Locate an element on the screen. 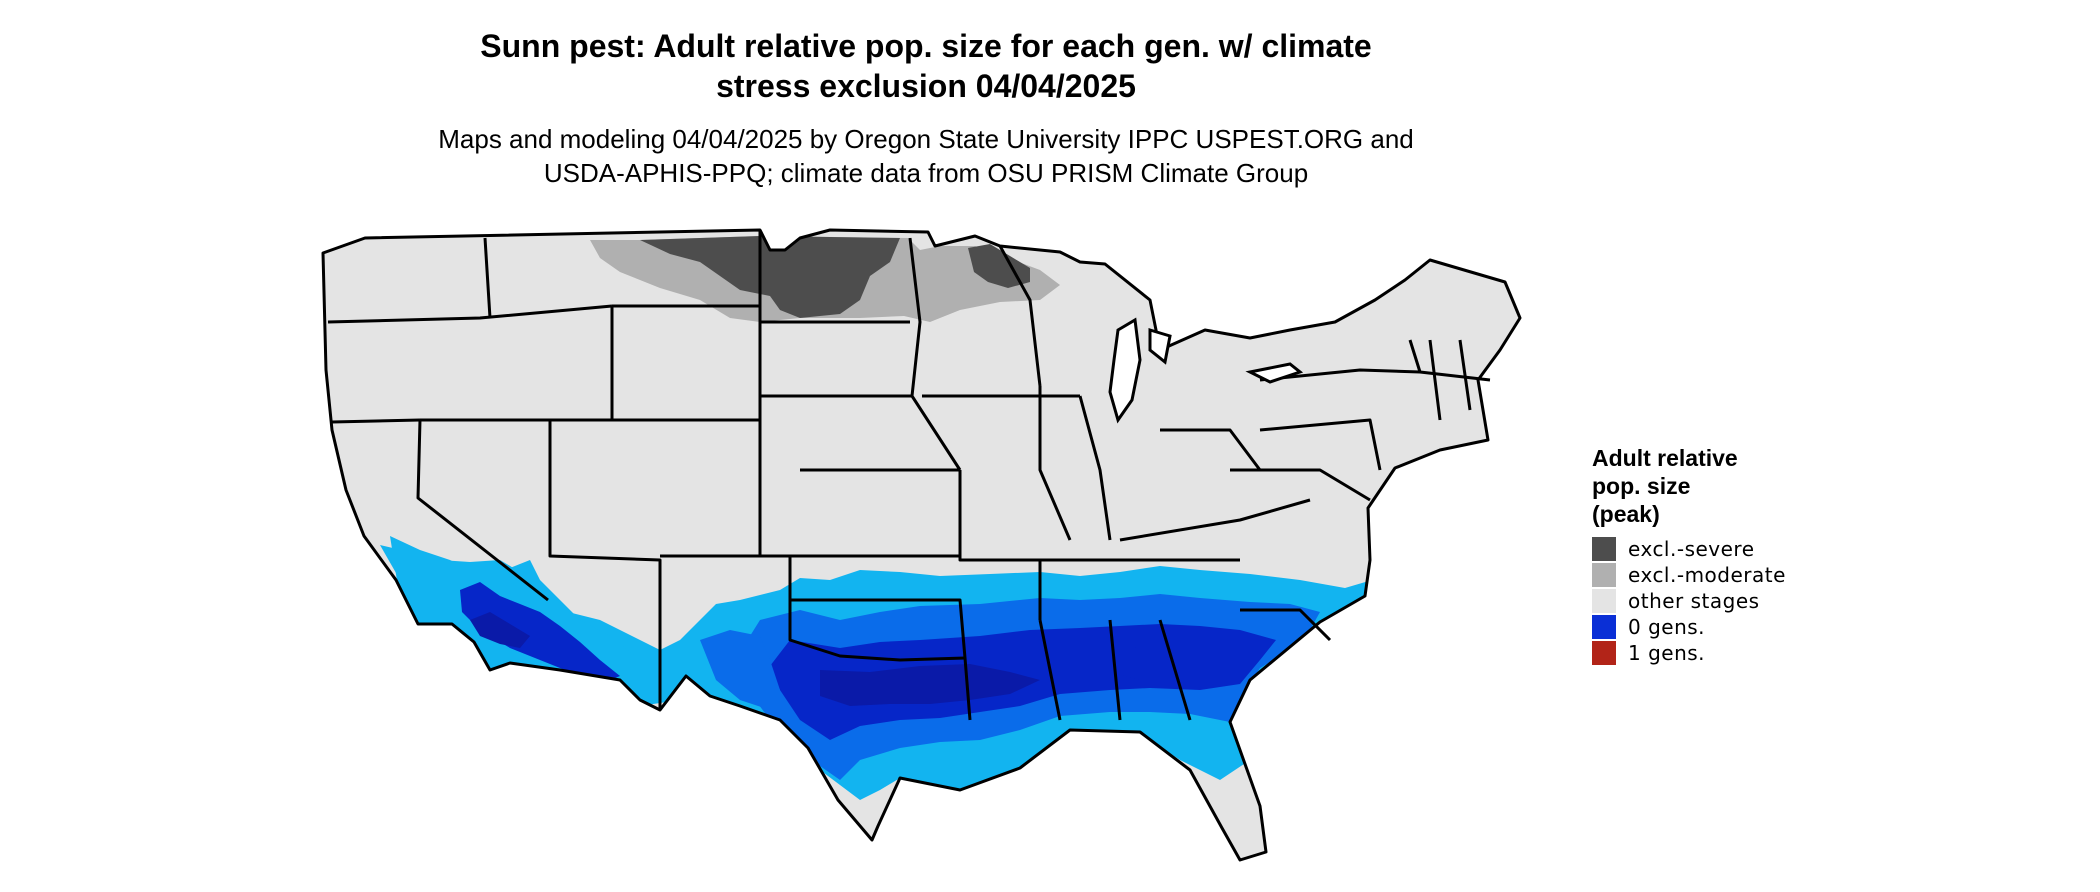 The image size is (2100, 892). zone-excl-severe-dakotas is located at coordinates (770, 277).